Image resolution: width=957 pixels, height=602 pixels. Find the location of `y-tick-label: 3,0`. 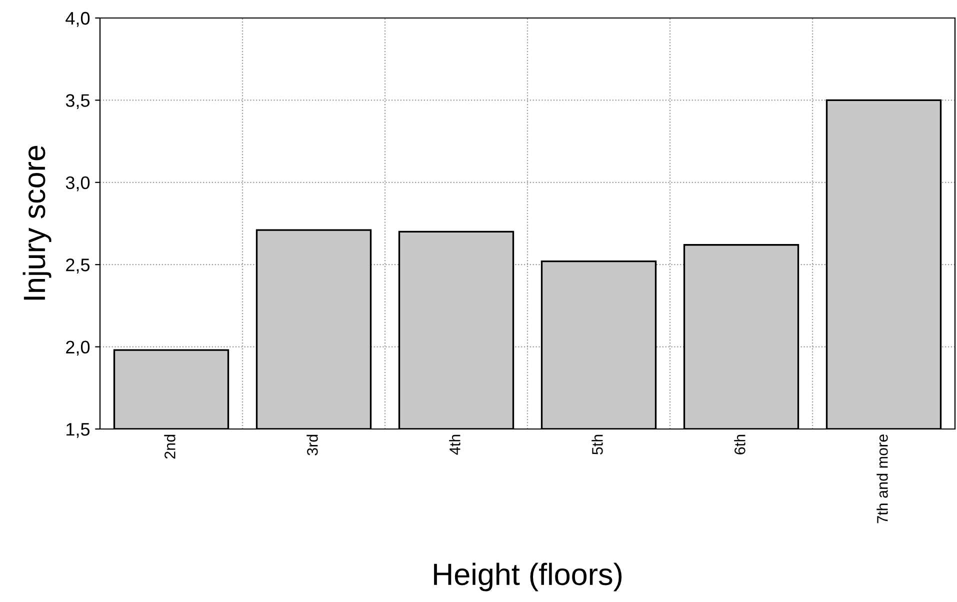

y-tick-label: 3,0 is located at coordinates (78, 184).